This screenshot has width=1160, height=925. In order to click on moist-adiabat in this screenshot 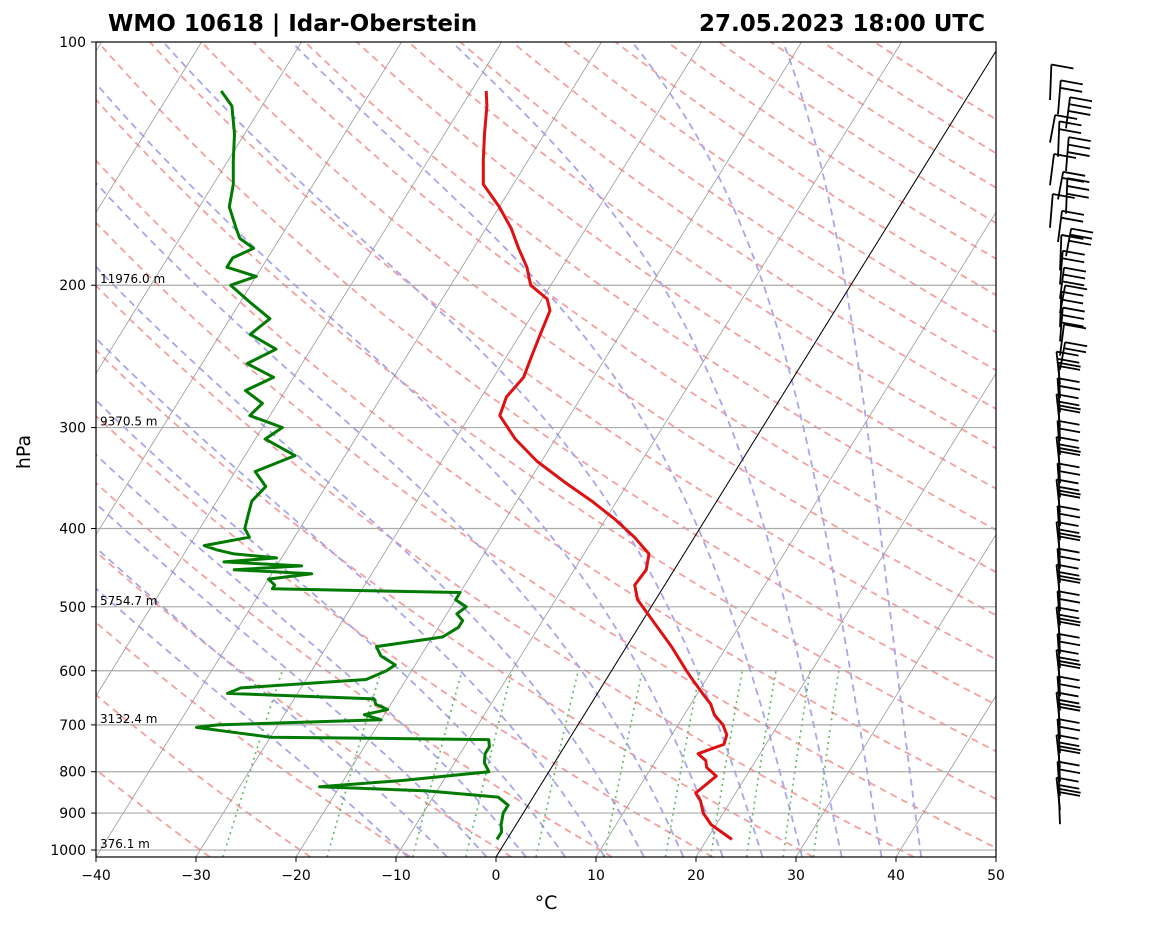, I will do `click(852, 449)`.